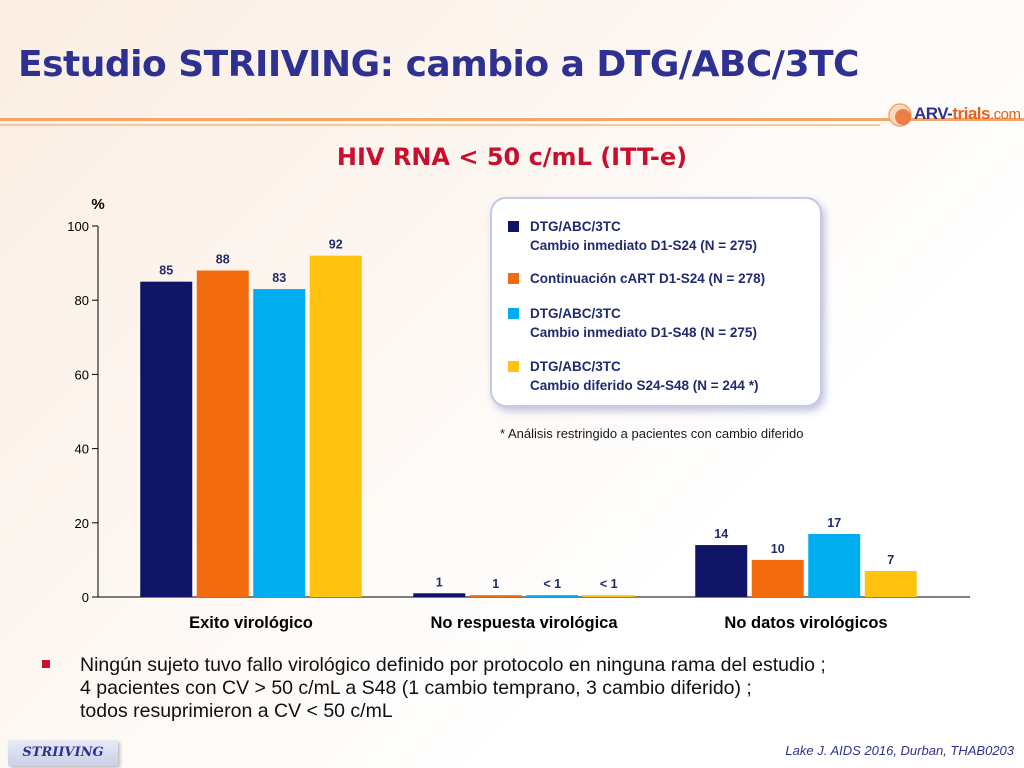  What do you see at coordinates (82, 300) in the screenshot?
I see `y-tick-label: 80` at bounding box center [82, 300].